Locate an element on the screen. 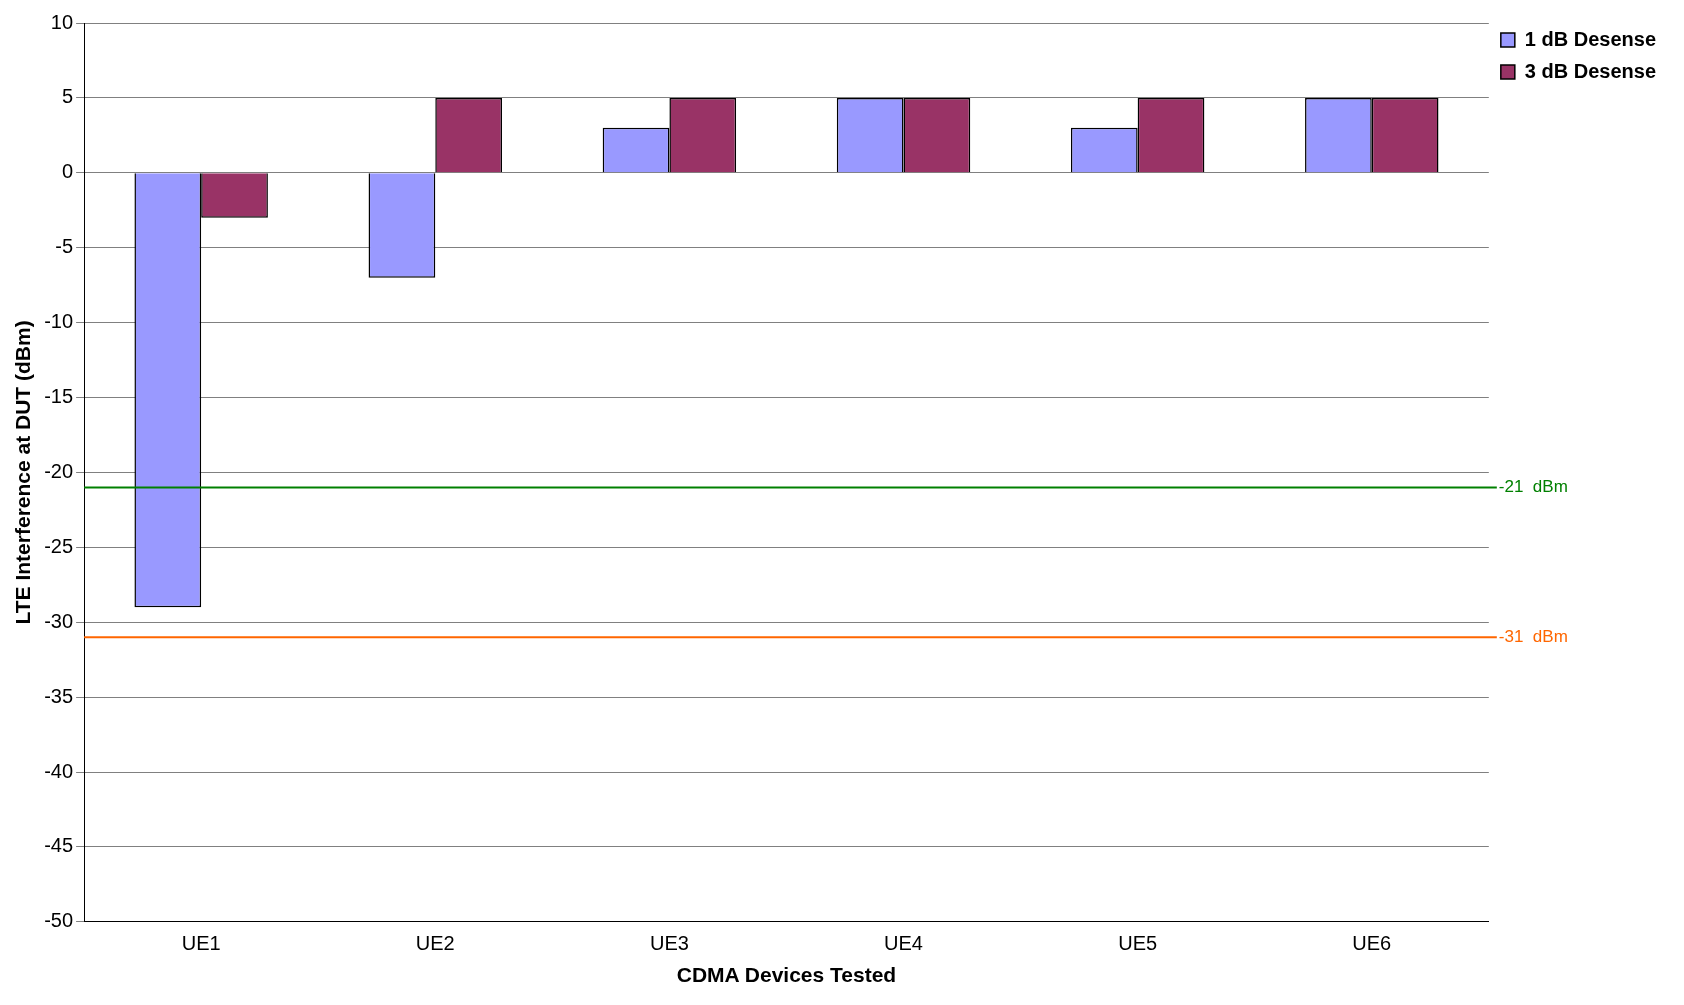  y-axis-title: LTE Interference at DUT (dBm) is located at coordinates (23, 472).